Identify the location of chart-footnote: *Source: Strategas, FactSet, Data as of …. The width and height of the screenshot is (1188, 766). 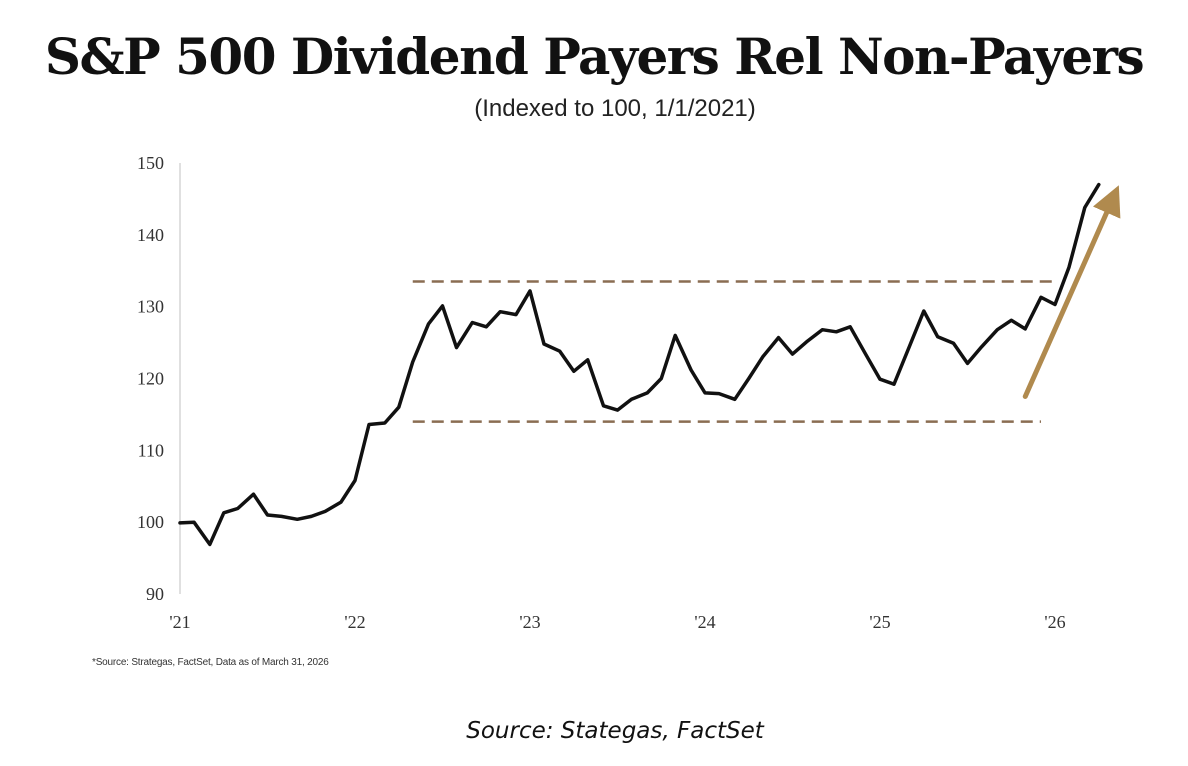
(210, 662).